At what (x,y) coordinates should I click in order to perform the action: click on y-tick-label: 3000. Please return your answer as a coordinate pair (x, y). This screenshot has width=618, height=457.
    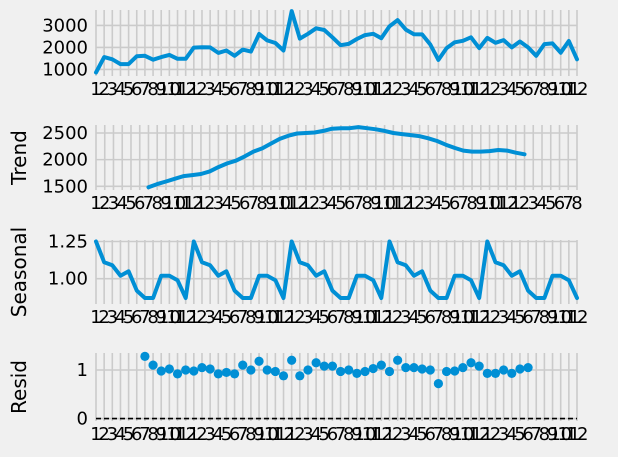
    Looking at the image, I should click on (65, 25).